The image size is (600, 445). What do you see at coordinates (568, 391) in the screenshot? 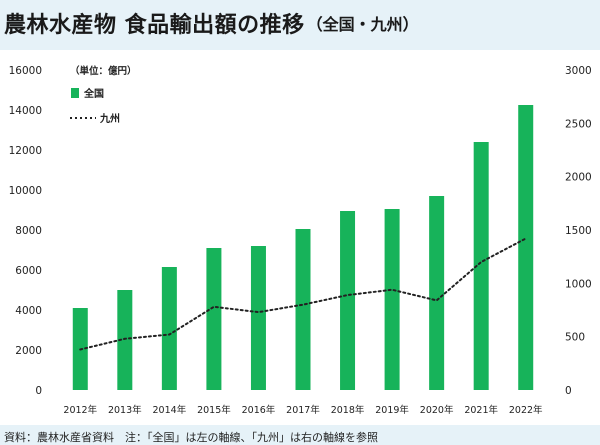
I see `right-axis-tick: 0` at bounding box center [568, 391].